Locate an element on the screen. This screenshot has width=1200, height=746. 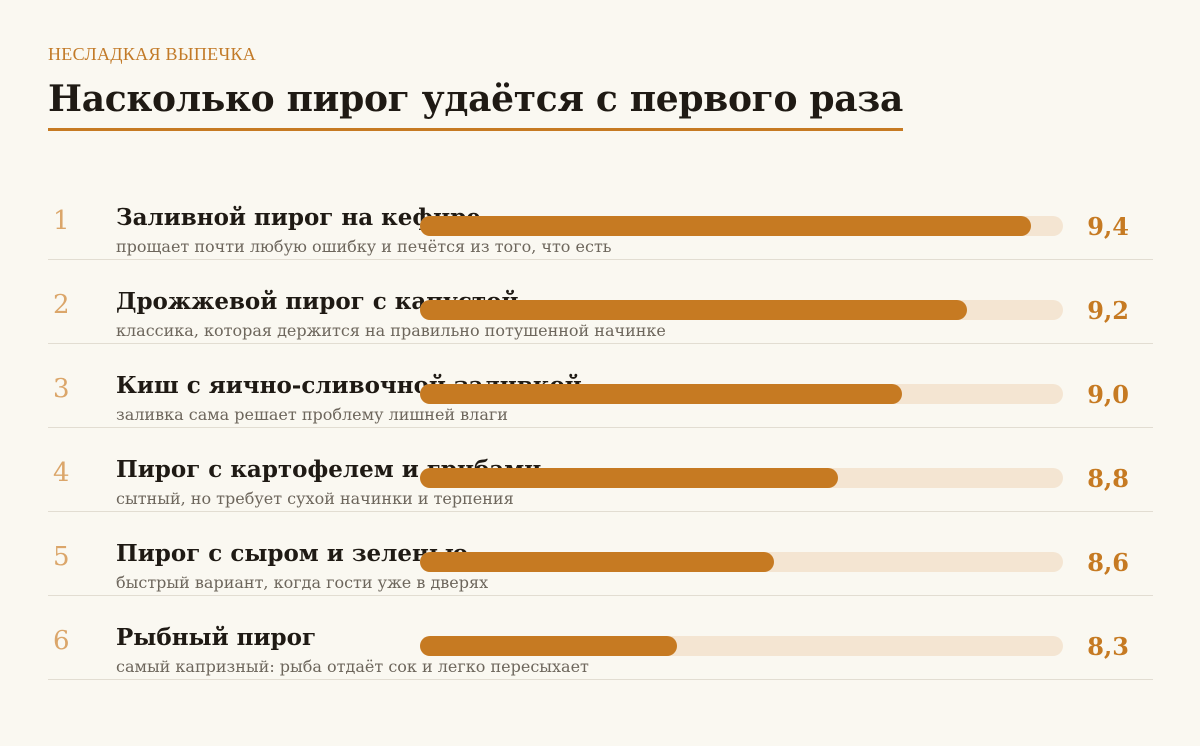
value-label: 9,4 is located at coordinates (1108, 226).